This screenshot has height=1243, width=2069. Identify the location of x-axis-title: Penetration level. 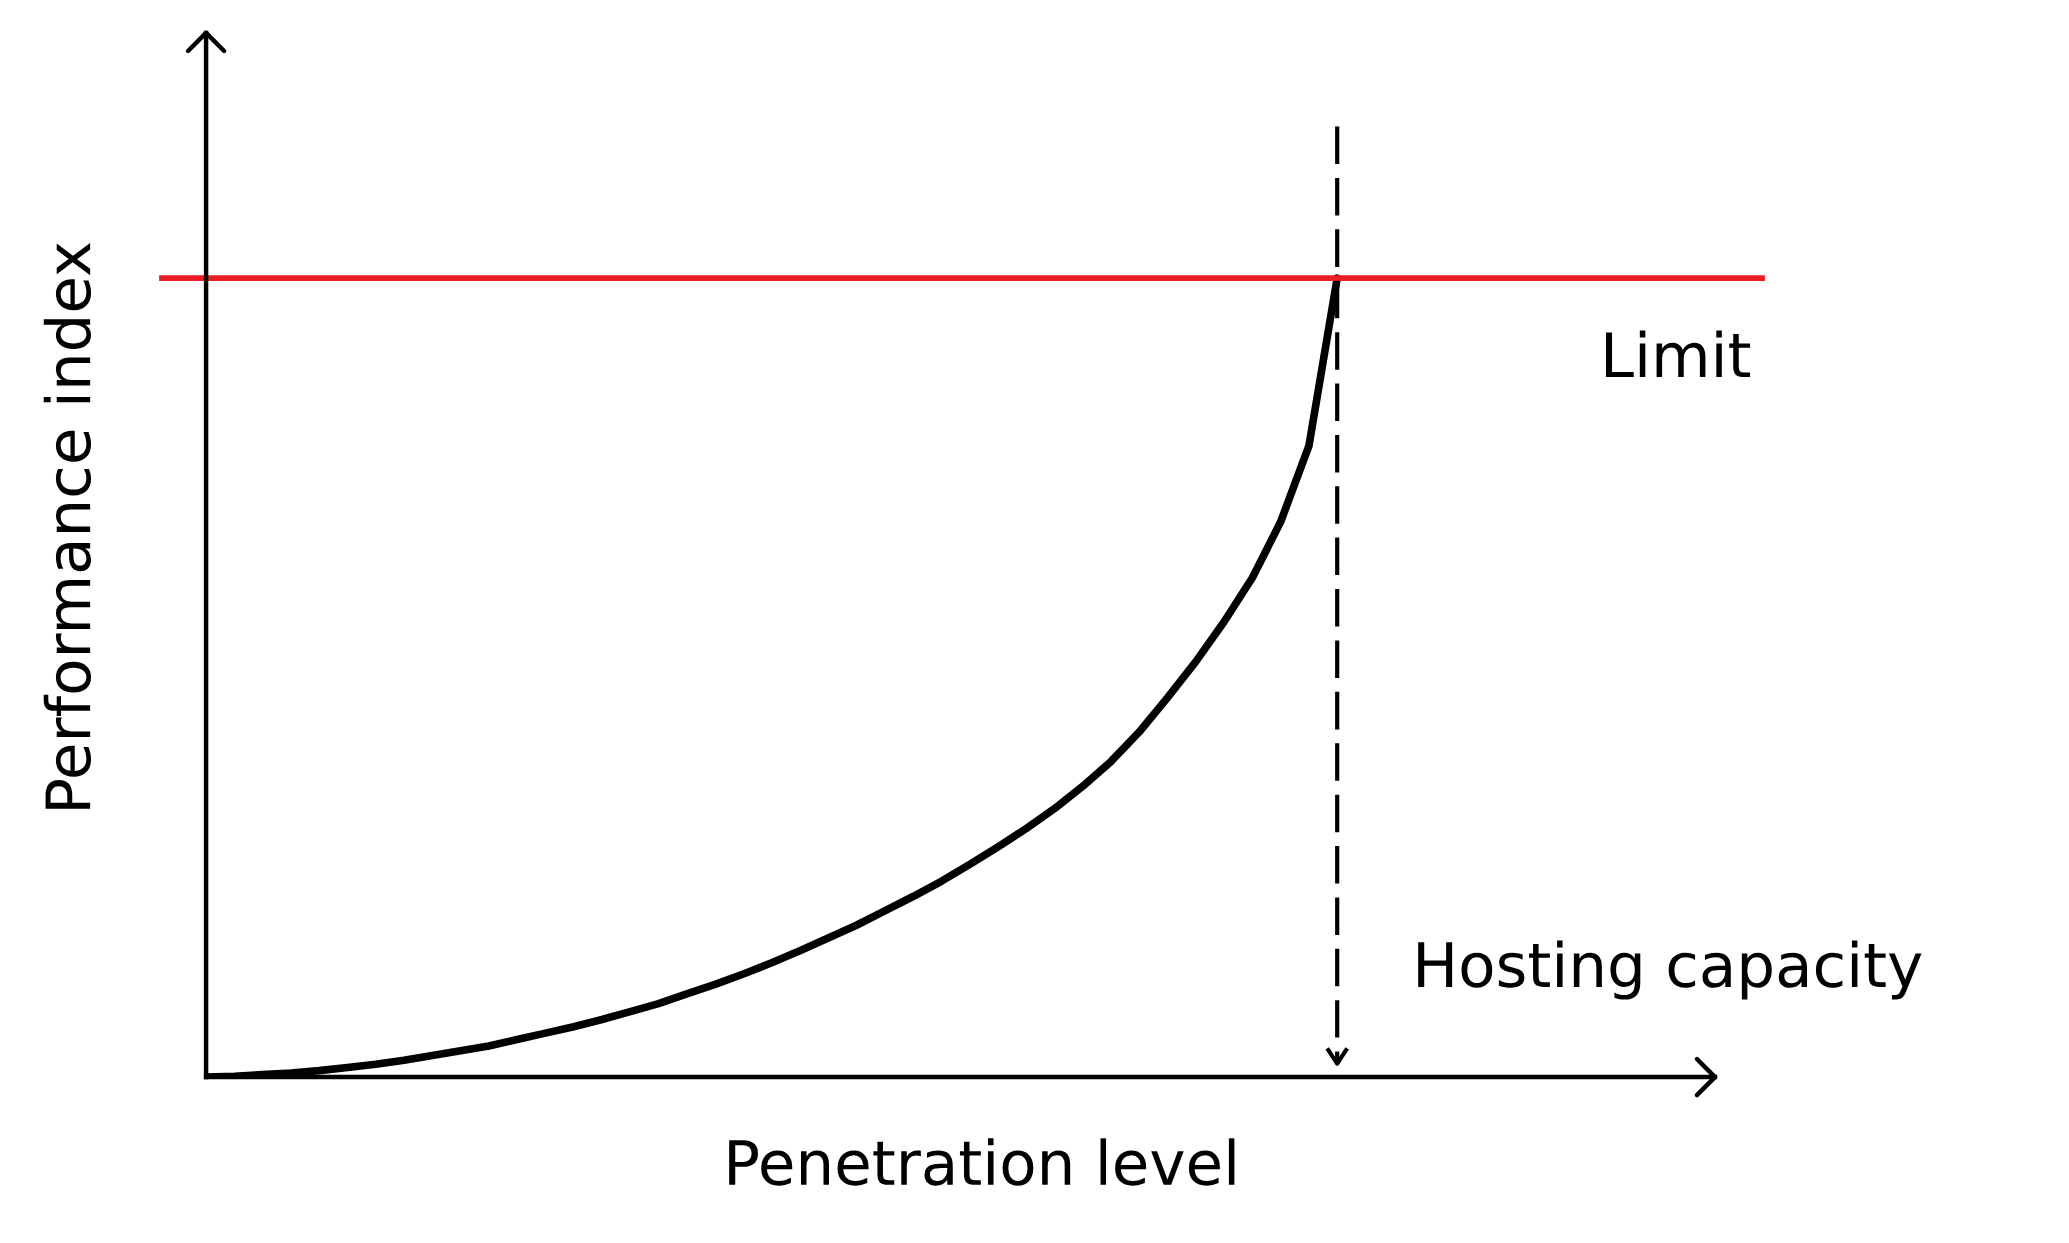
(982, 1162).